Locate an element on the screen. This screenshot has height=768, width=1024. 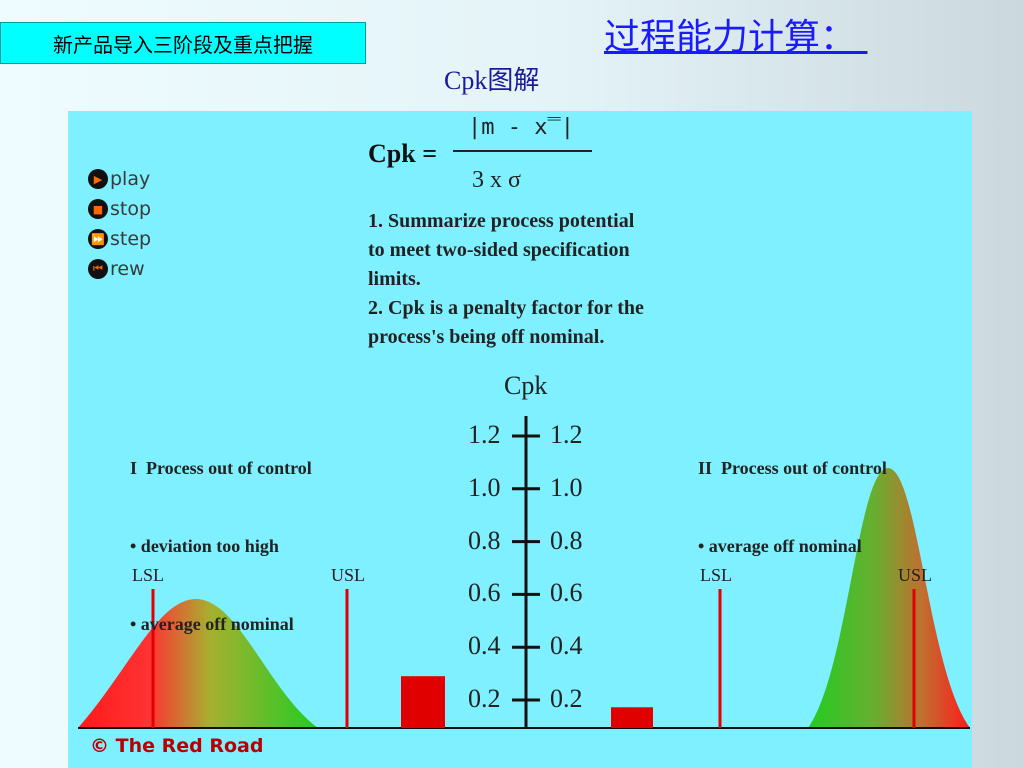
step-label: step is located at coordinates (131, 239).